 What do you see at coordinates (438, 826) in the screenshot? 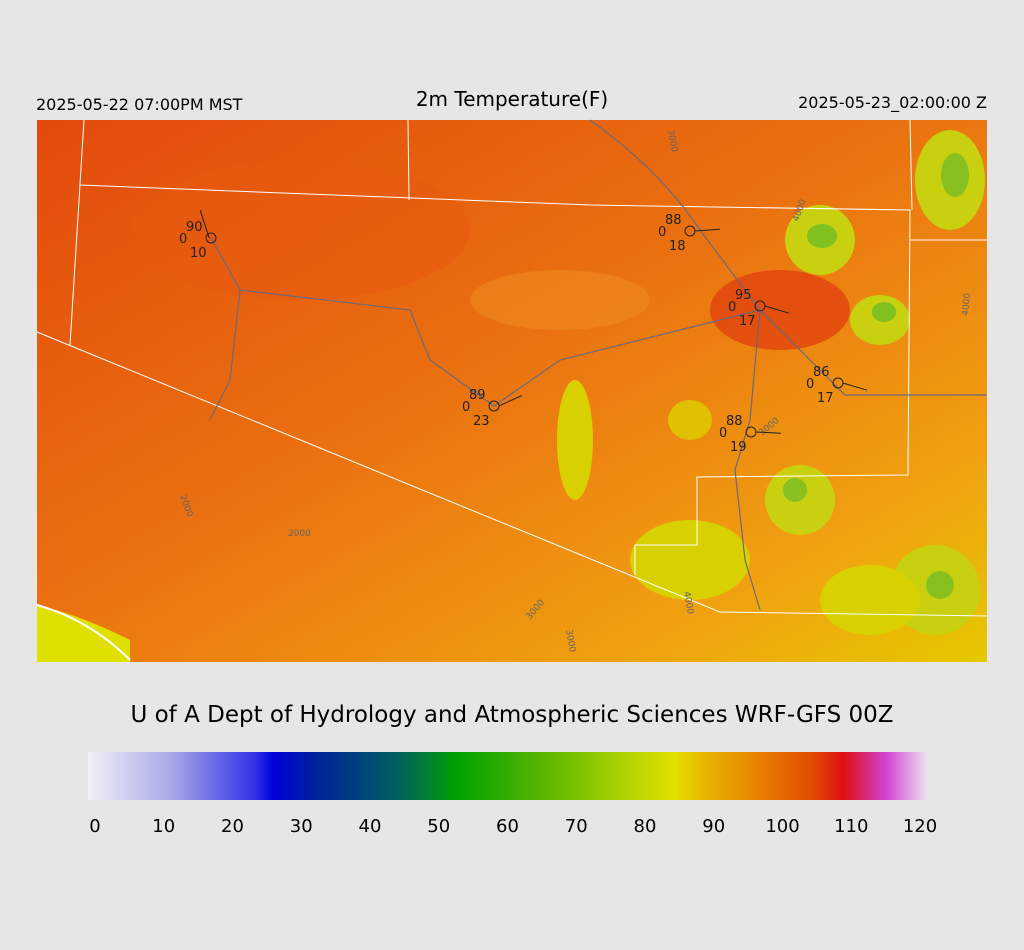
I see `colorbar-tick-label: 50` at bounding box center [438, 826].